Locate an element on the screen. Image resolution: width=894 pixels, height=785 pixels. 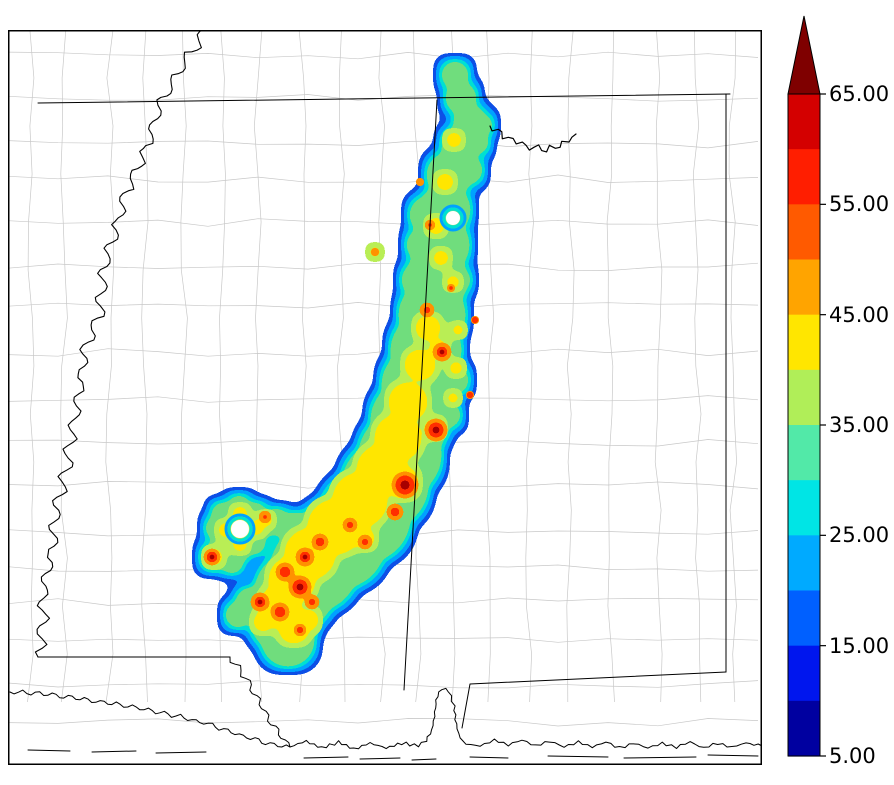
colorbar-over-arrow is located at coordinates (804, 55).